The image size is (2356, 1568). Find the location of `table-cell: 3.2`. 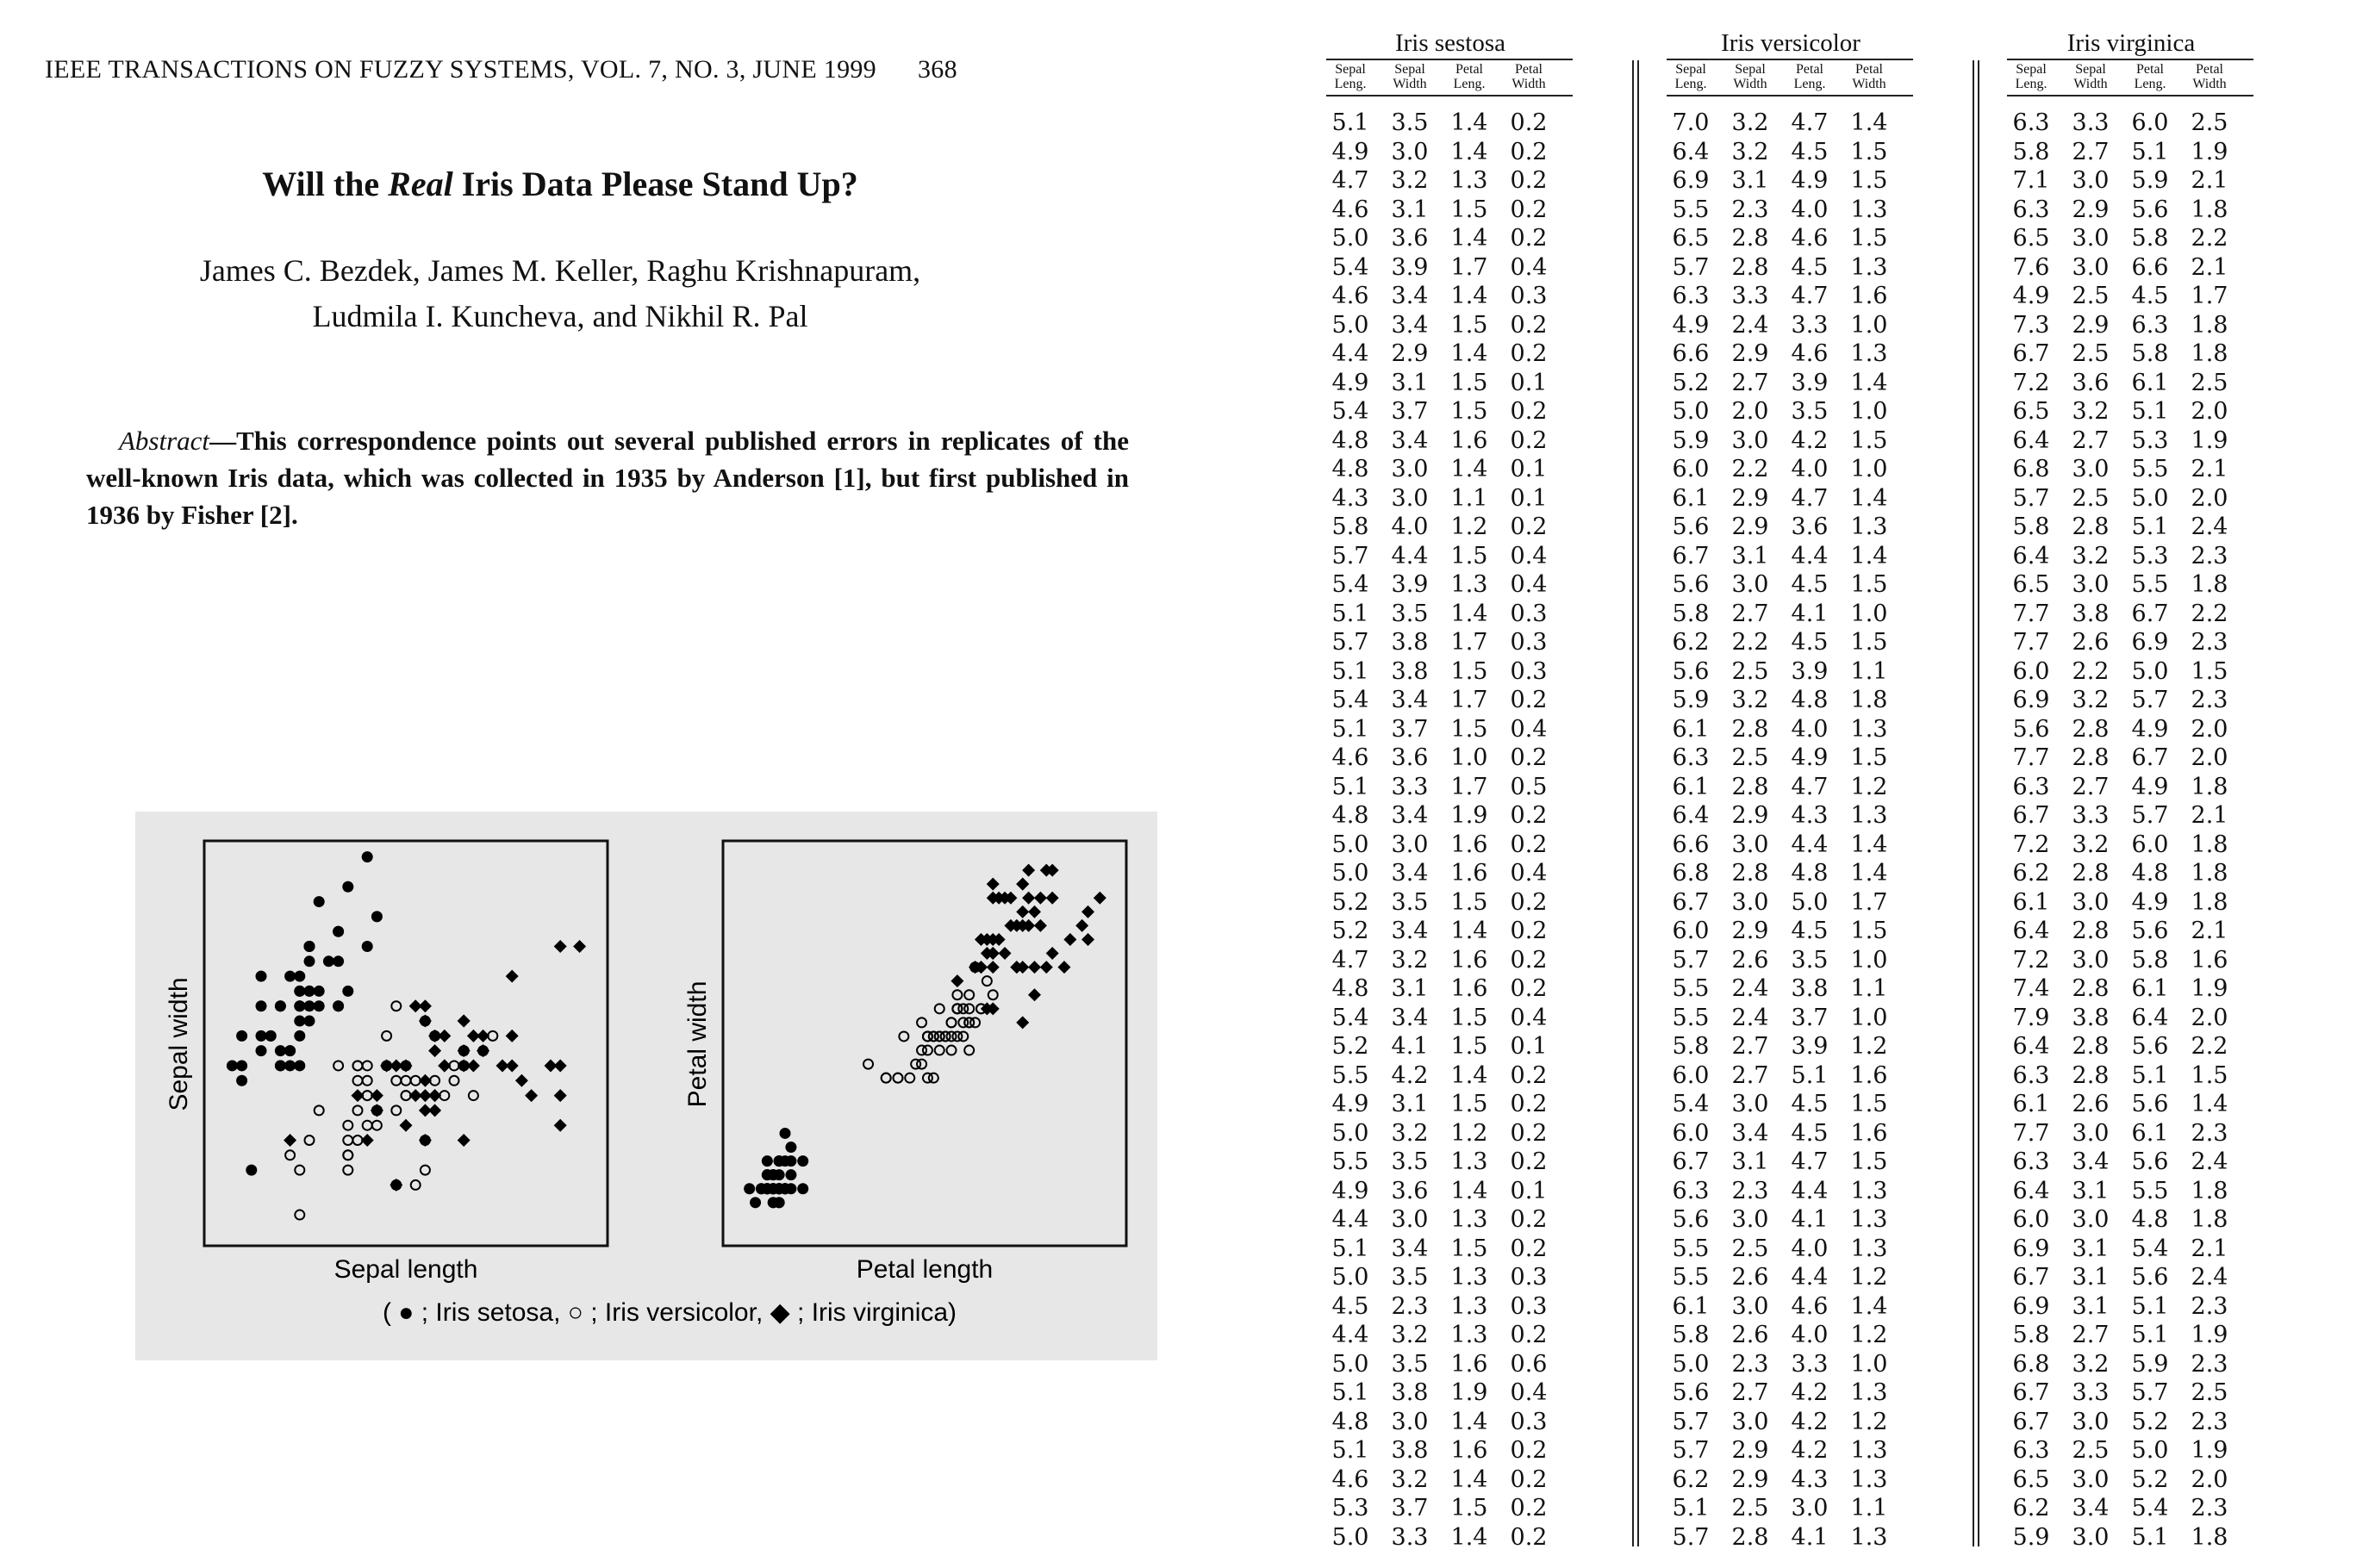

table-cell: 3.2 is located at coordinates (1750, 700).